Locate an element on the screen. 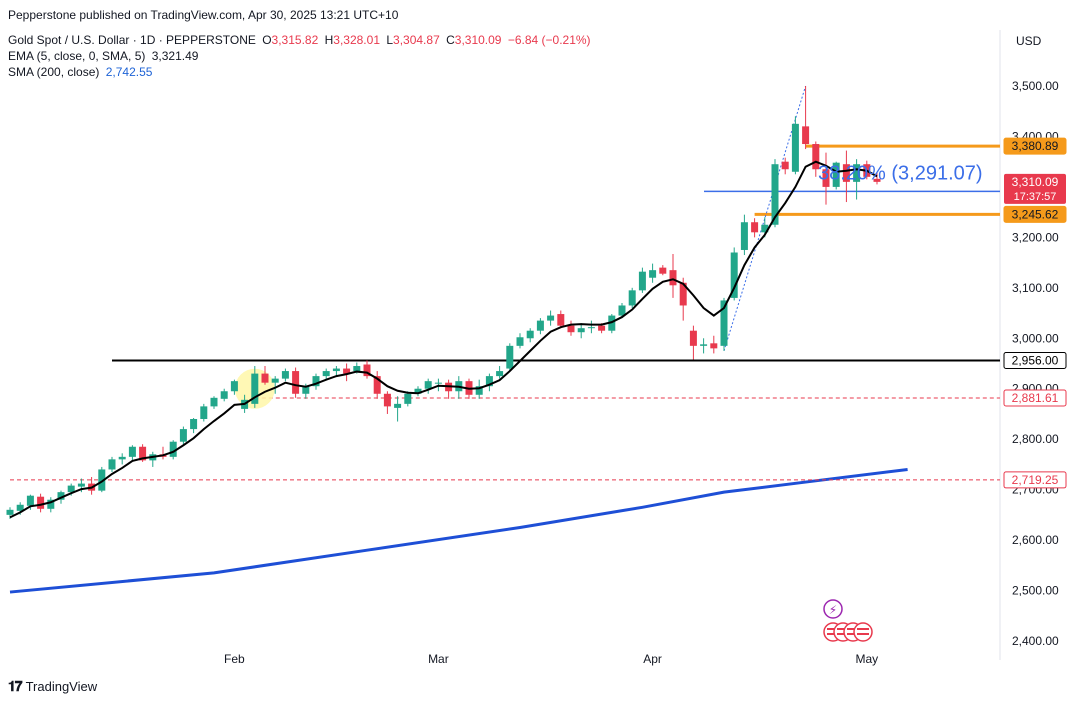 Image resolution: width=1080 pixels, height=703 pixels. last-price-badge is located at coordinates (1035, 188).